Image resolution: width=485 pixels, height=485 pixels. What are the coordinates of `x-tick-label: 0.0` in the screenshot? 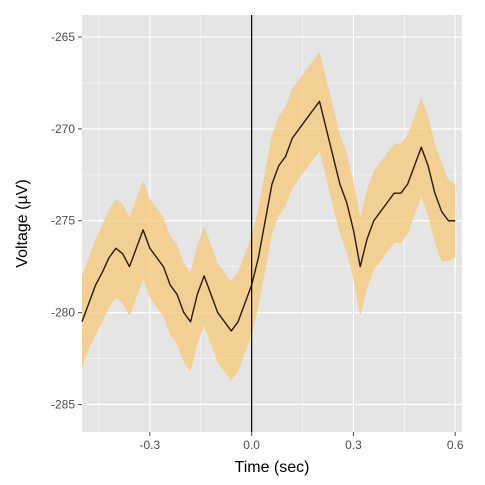 It's located at (251, 445).